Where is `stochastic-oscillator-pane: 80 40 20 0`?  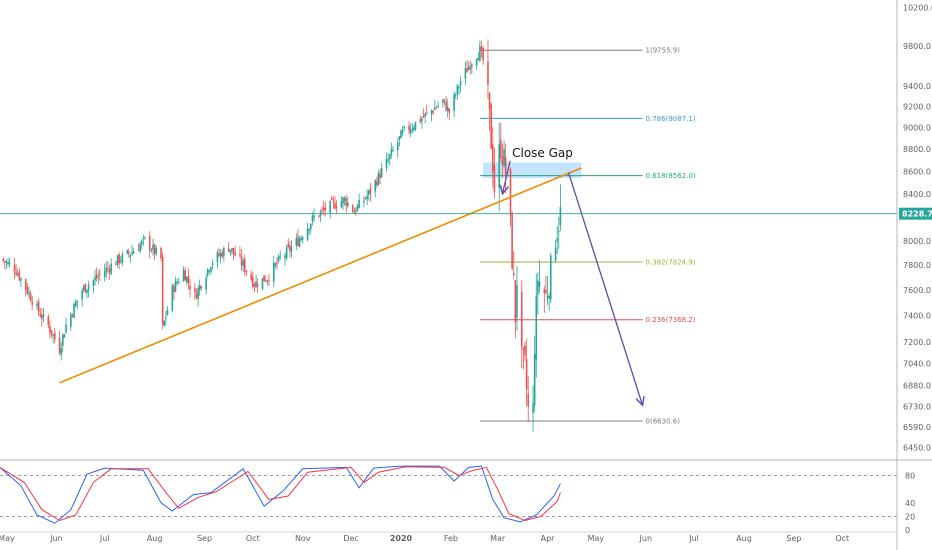
stochastic-oscillator-pane: 80 40 20 0 is located at coordinates (466, 497).